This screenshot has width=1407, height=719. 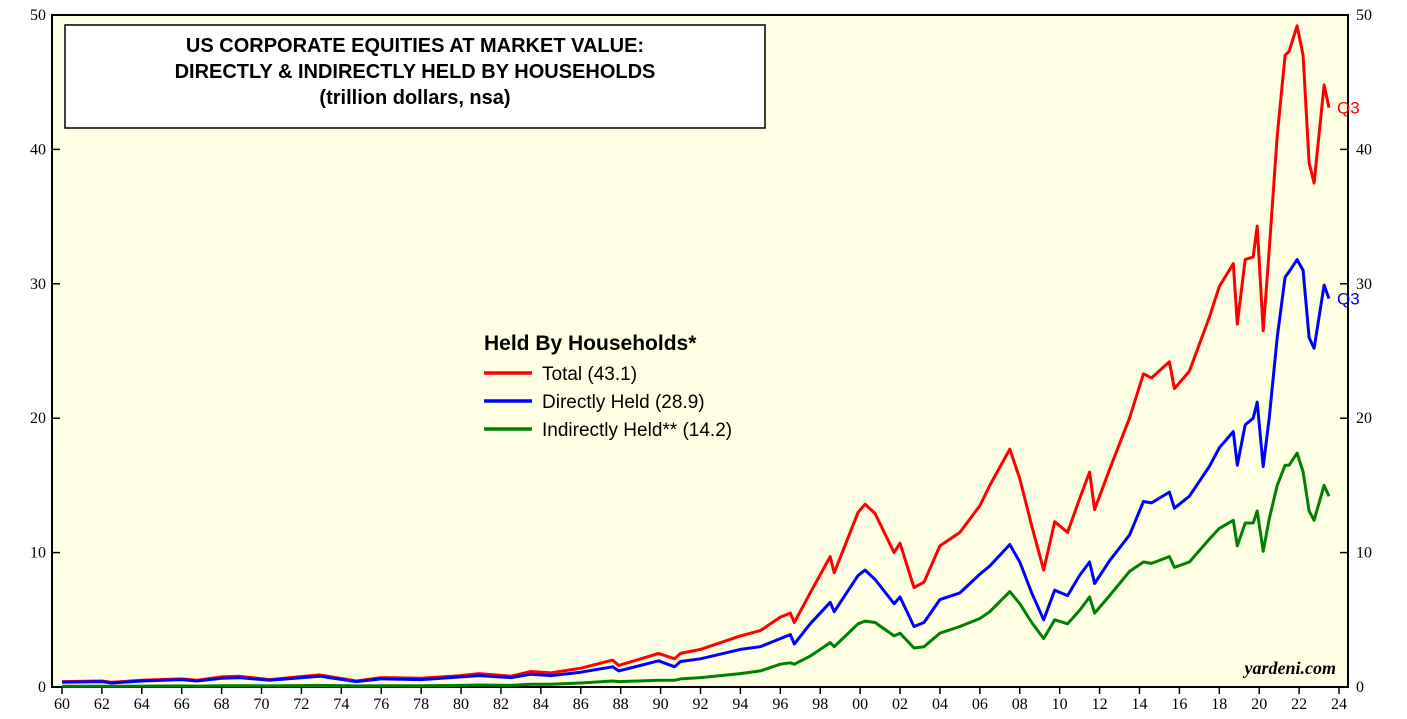 I want to click on x-tick-label: 82, so click(x=501, y=704).